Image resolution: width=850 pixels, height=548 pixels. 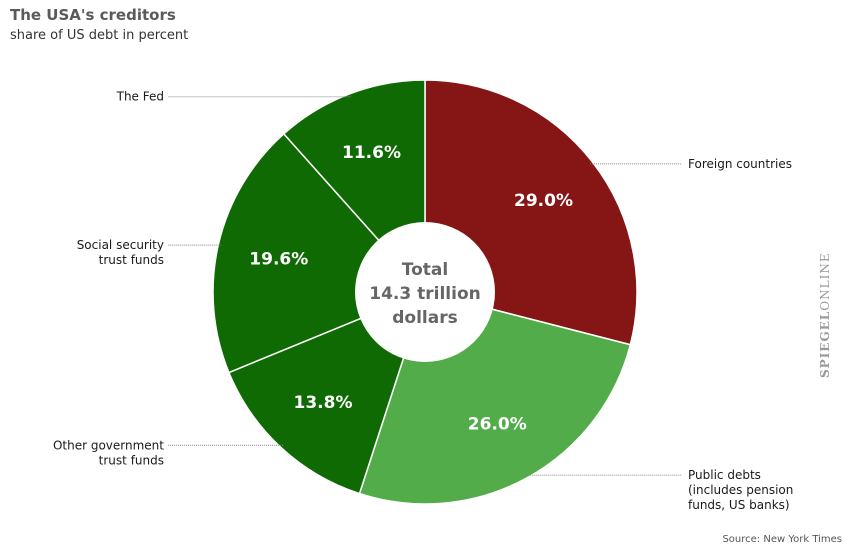 What do you see at coordinates (108, 452) in the screenshot?
I see `category-label-other-government-trust-funds: Other government trust funds` at bounding box center [108, 452].